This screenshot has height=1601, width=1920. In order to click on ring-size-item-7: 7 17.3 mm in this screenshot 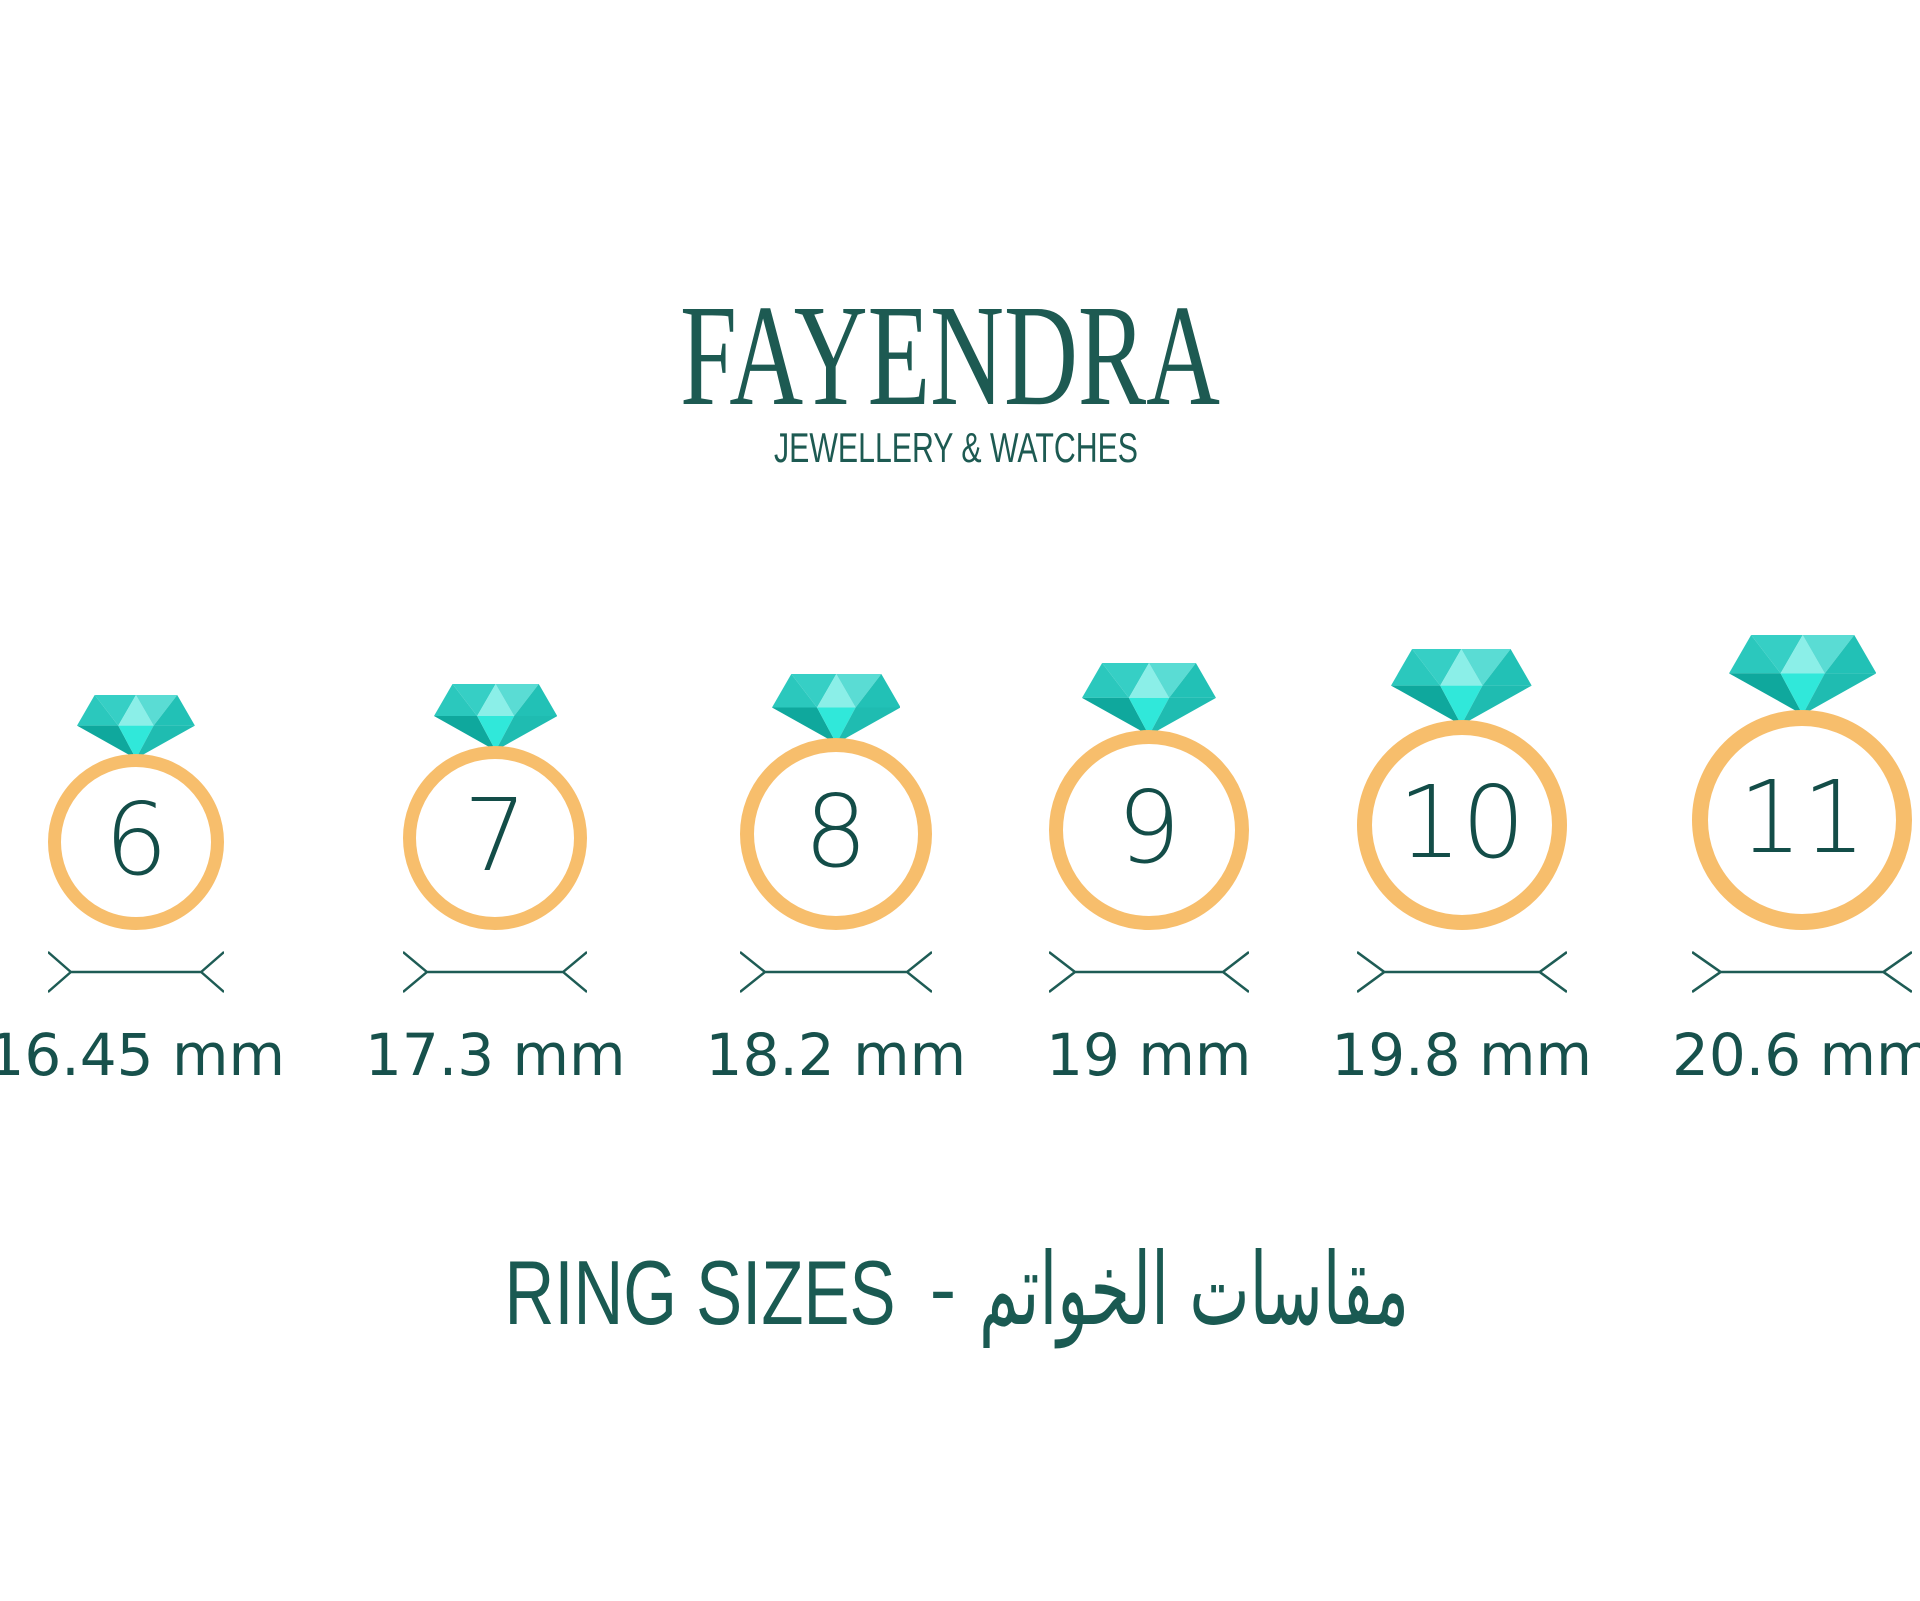, I will do `click(495, 887)`.